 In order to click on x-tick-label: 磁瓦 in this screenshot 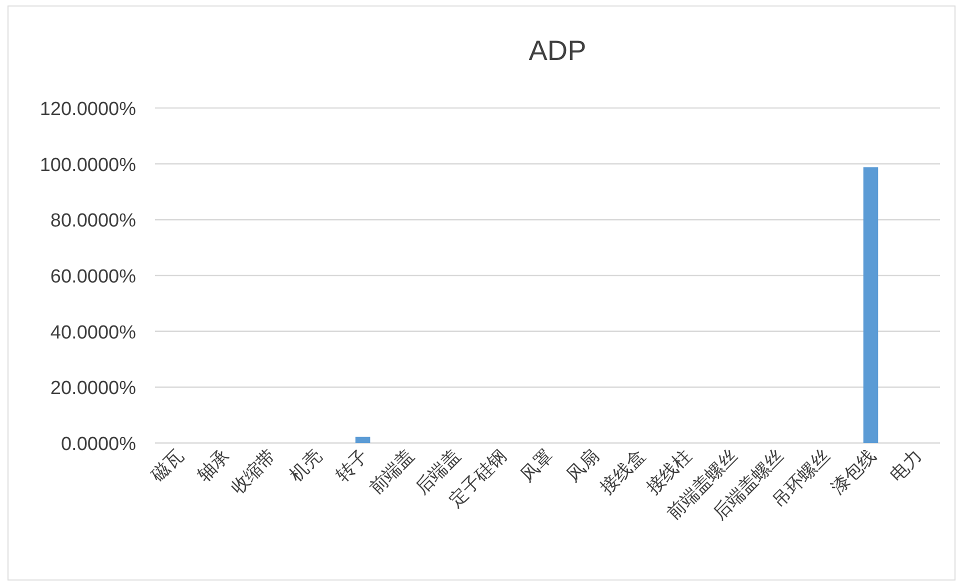, I will do `click(166, 466)`.